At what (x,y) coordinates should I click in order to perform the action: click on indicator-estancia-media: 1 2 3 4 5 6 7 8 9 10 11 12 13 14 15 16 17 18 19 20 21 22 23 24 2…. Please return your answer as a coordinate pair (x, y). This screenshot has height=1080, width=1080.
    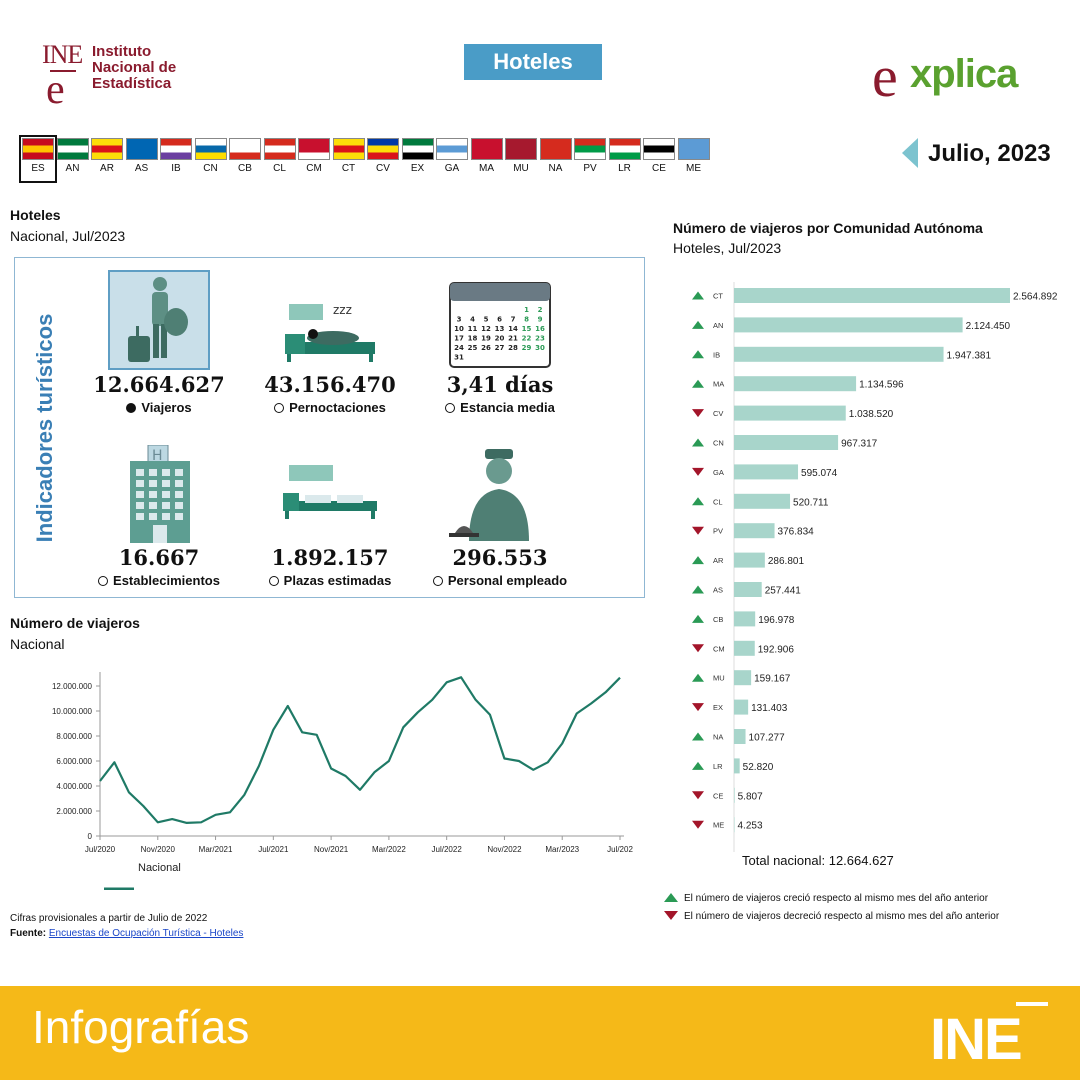
    Looking at the image, I should click on (500, 345).